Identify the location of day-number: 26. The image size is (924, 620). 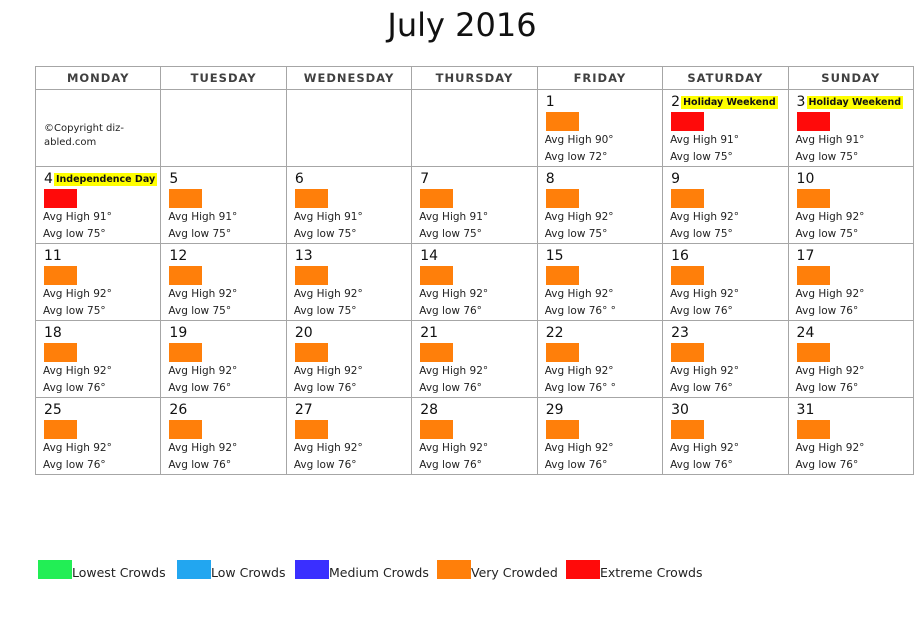
(178, 410).